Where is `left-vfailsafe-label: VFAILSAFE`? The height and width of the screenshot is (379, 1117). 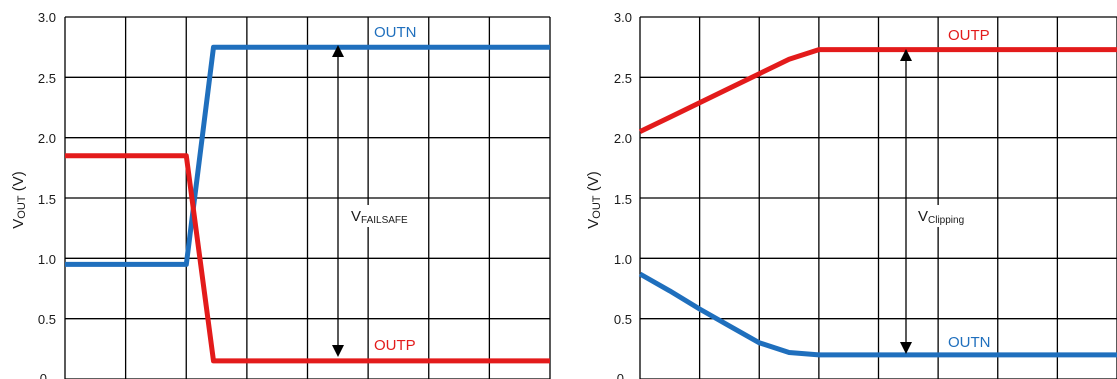 left-vfailsafe-label: VFAILSAFE is located at coordinates (379, 217).